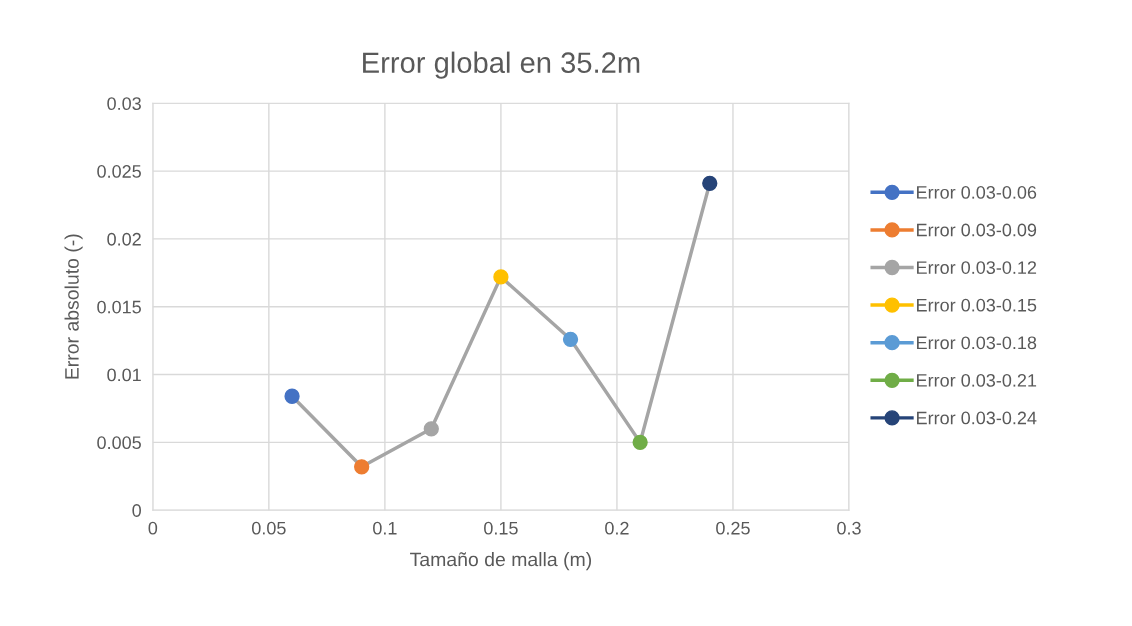 The width and height of the screenshot is (1132, 626). What do you see at coordinates (124, 239) in the screenshot?
I see `y-tick-label: 0.02` at bounding box center [124, 239].